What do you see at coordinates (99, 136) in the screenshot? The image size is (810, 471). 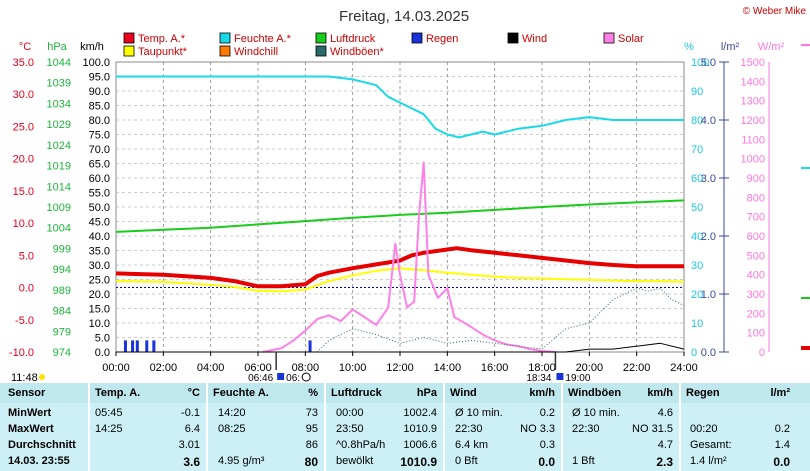 I see `kmh-tick-label: 75.0` at bounding box center [99, 136].